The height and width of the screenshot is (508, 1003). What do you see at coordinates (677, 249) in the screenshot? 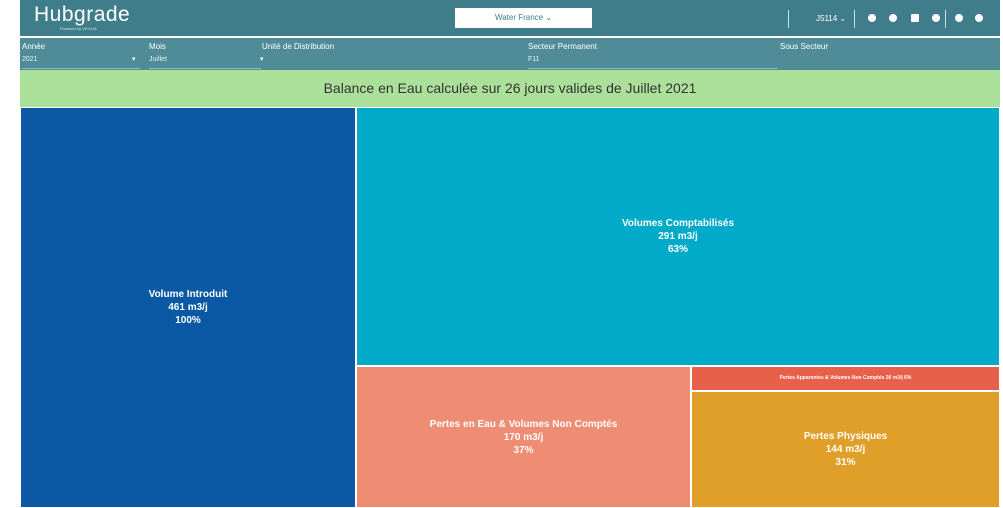
I see `tile-share: 63%` at bounding box center [677, 249].